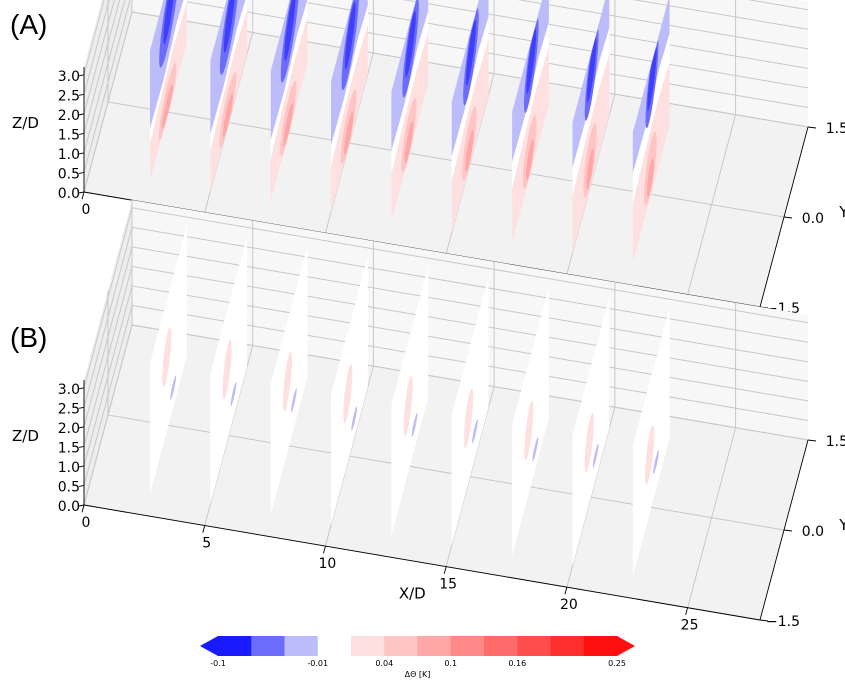  Describe the element at coordinates (450, 663) in the screenshot. I see `colorbar-tick-label: 0.1` at that location.